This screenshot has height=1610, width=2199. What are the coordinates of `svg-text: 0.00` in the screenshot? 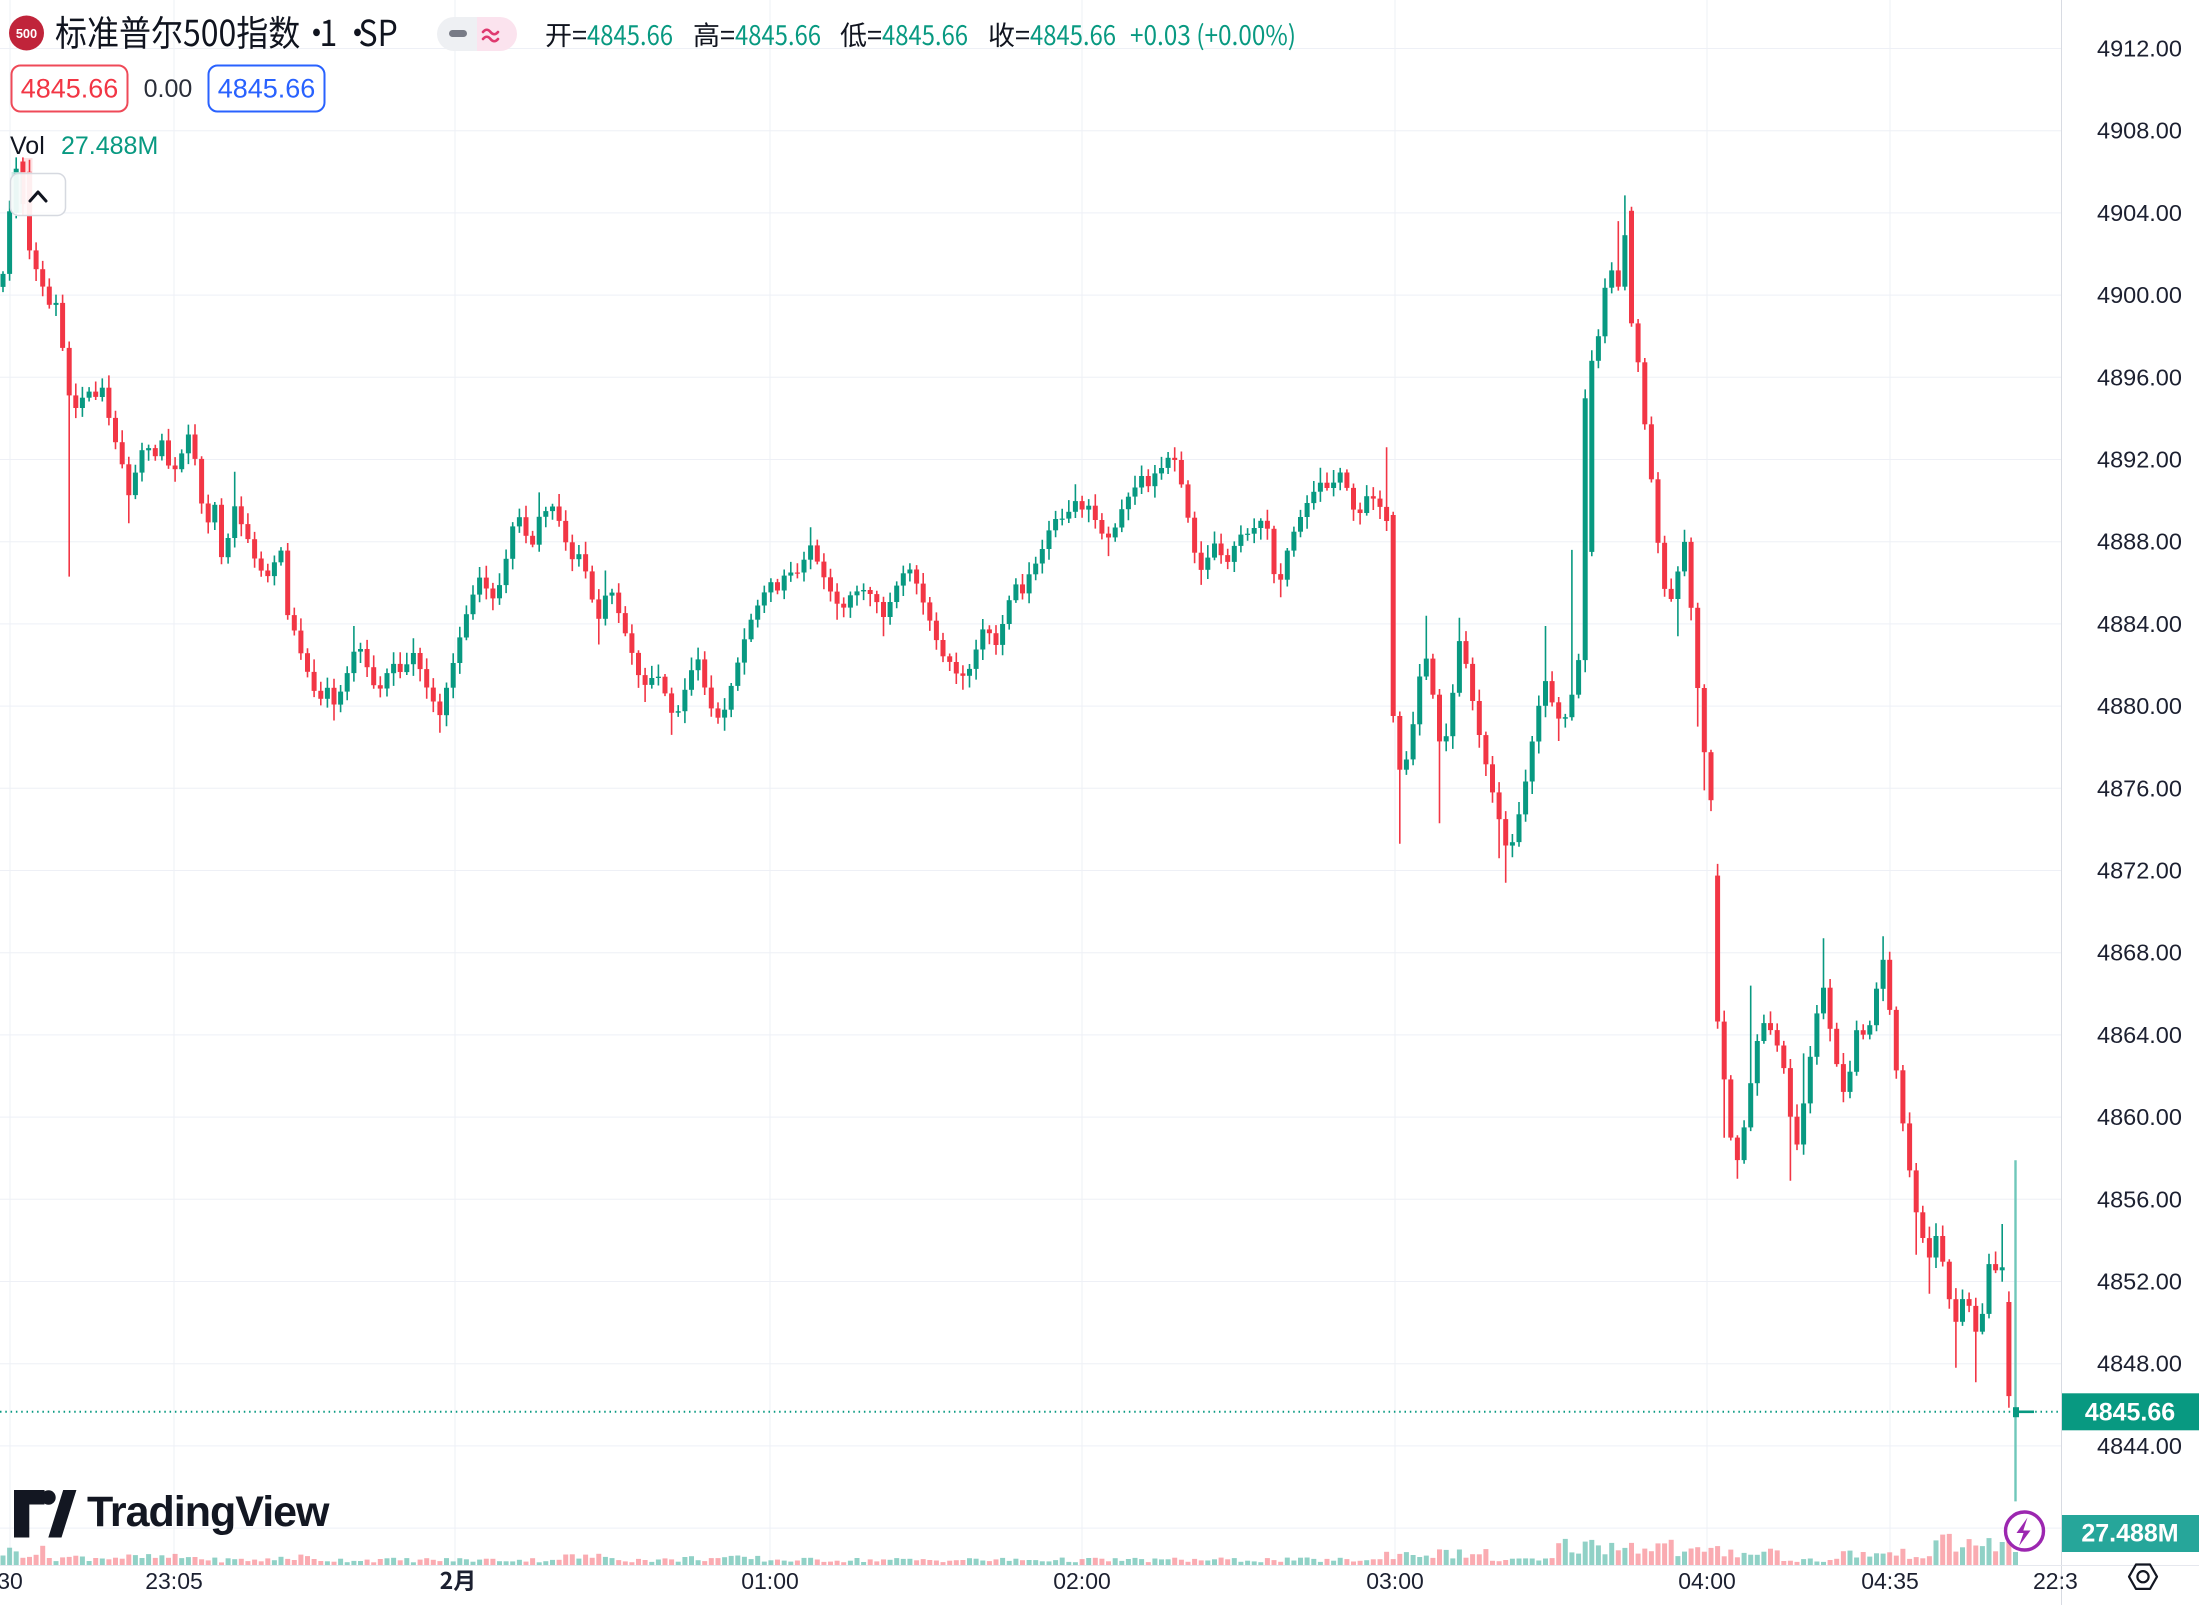 It's located at (168, 89).